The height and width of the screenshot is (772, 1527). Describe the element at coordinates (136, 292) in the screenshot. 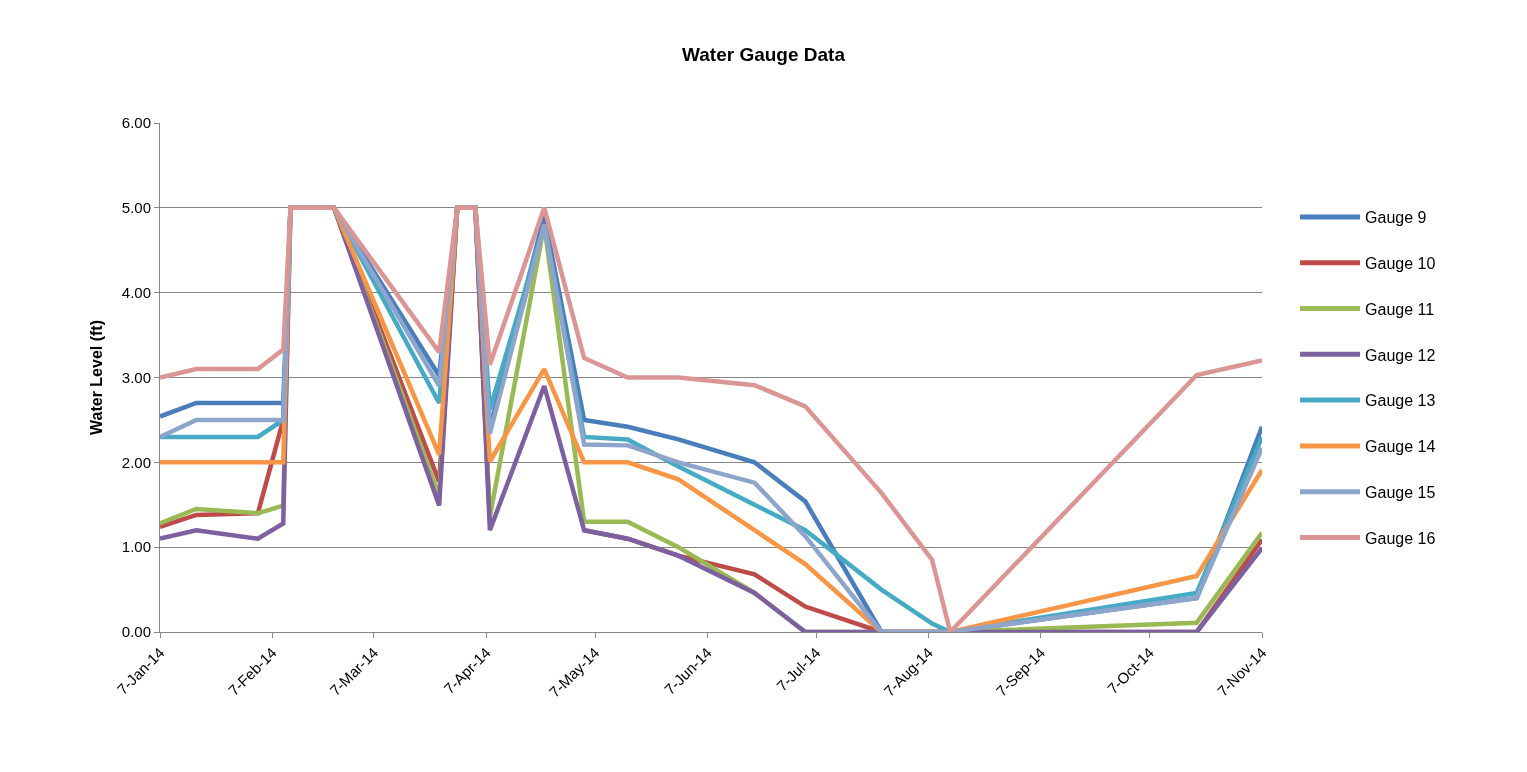

I see `y-tick-label: 4.00` at that location.